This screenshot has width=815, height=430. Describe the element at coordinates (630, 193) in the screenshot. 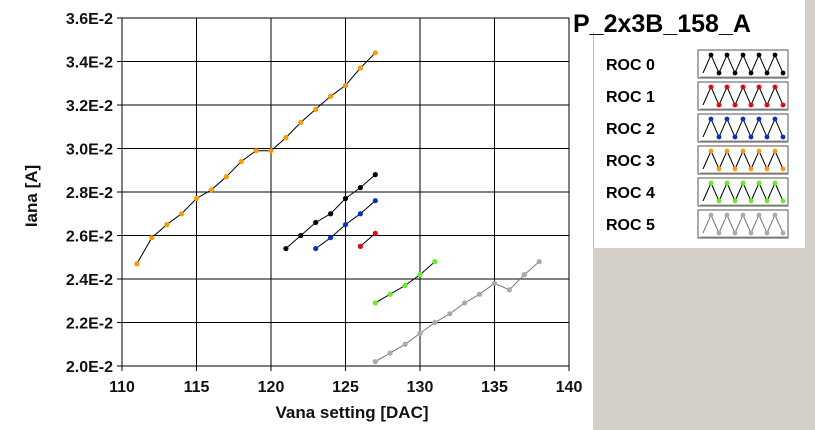

I see `legend-label: ROC 4` at that location.